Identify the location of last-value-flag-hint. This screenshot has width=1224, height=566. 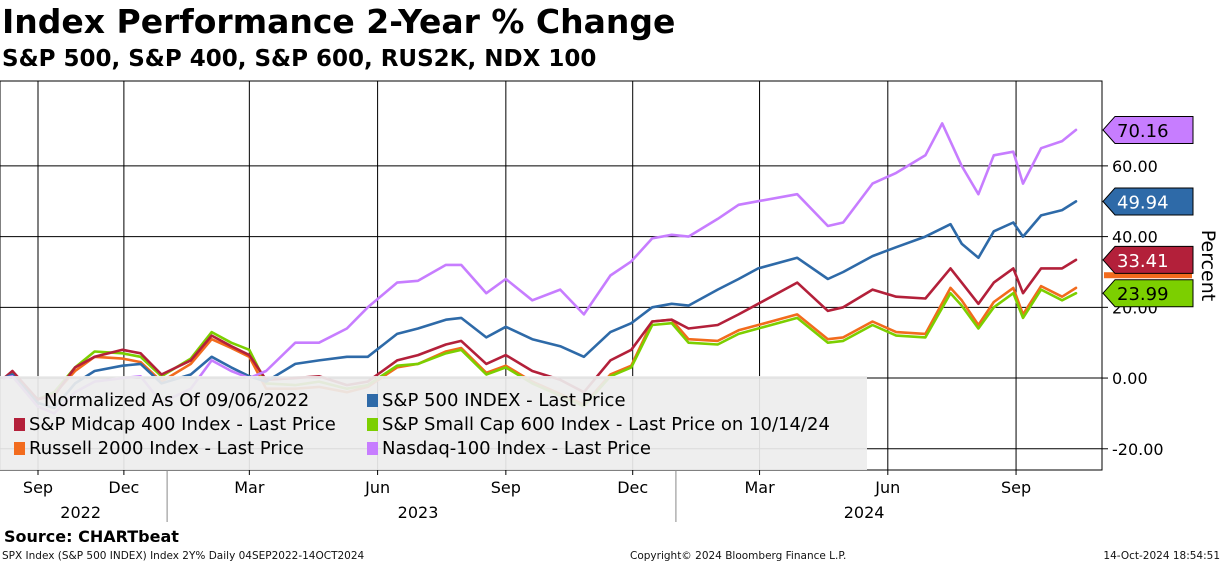
(1148, 275).